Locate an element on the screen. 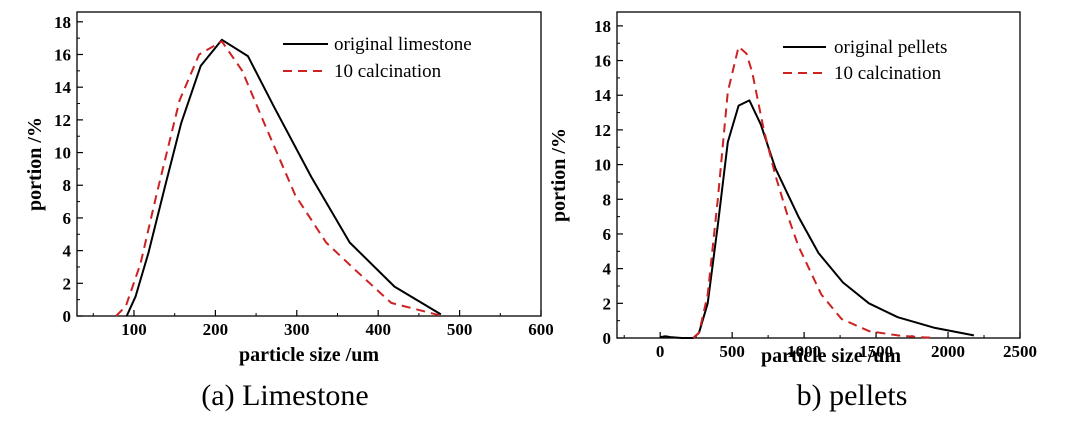  x-tick-label: 0 is located at coordinates (660, 351).